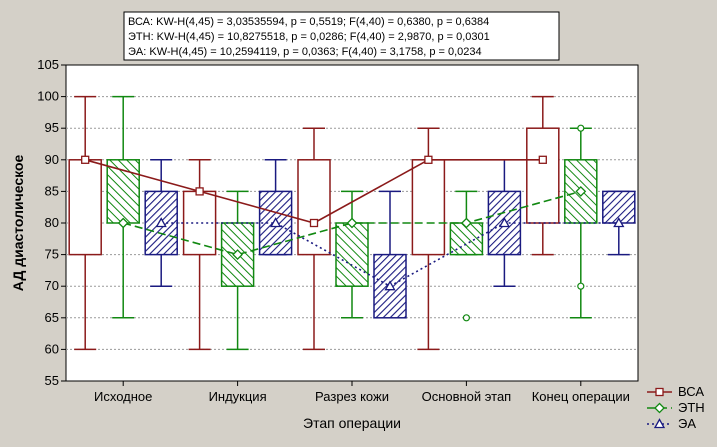  What do you see at coordinates (52, 127) in the screenshot?
I see `y-tick-label: 95` at bounding box center [52, 127].